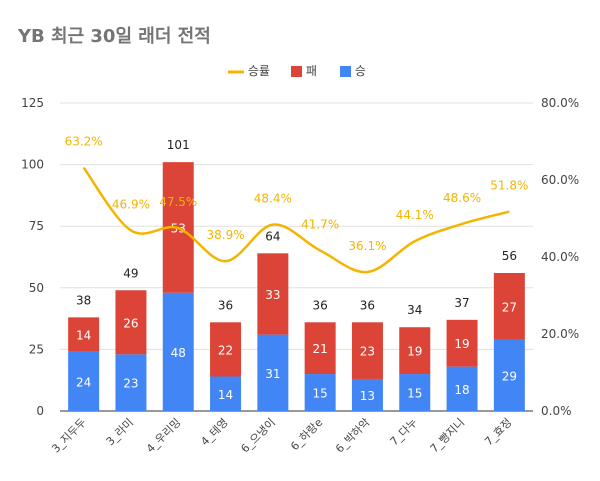 The width and height of the screenshot is (600, 481). I want to click on legend-swatch-wins, so click(345, 71).